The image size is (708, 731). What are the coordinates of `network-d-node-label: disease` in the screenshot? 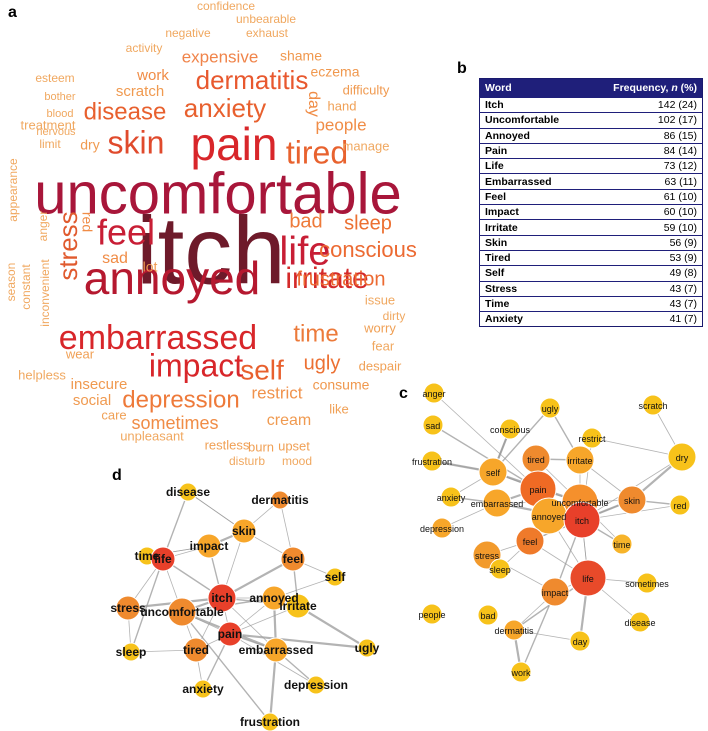 It's located at (188, 492).